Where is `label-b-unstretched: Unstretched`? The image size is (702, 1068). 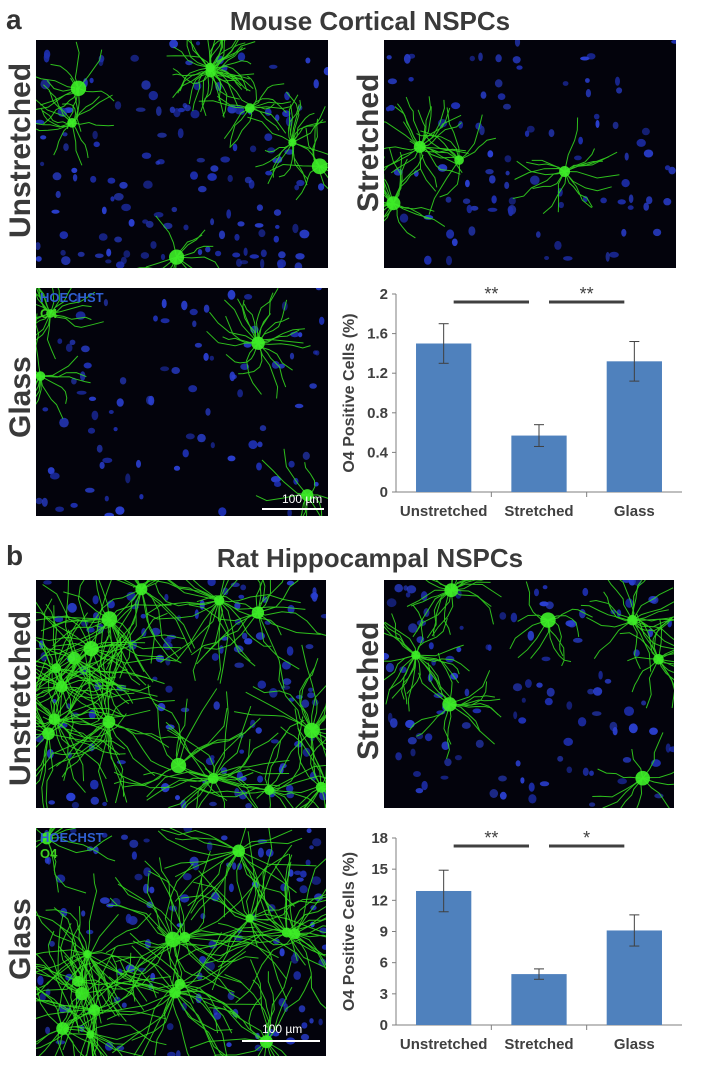 label-b-unstretched: Unstretched is located at coordinates (20, 698).